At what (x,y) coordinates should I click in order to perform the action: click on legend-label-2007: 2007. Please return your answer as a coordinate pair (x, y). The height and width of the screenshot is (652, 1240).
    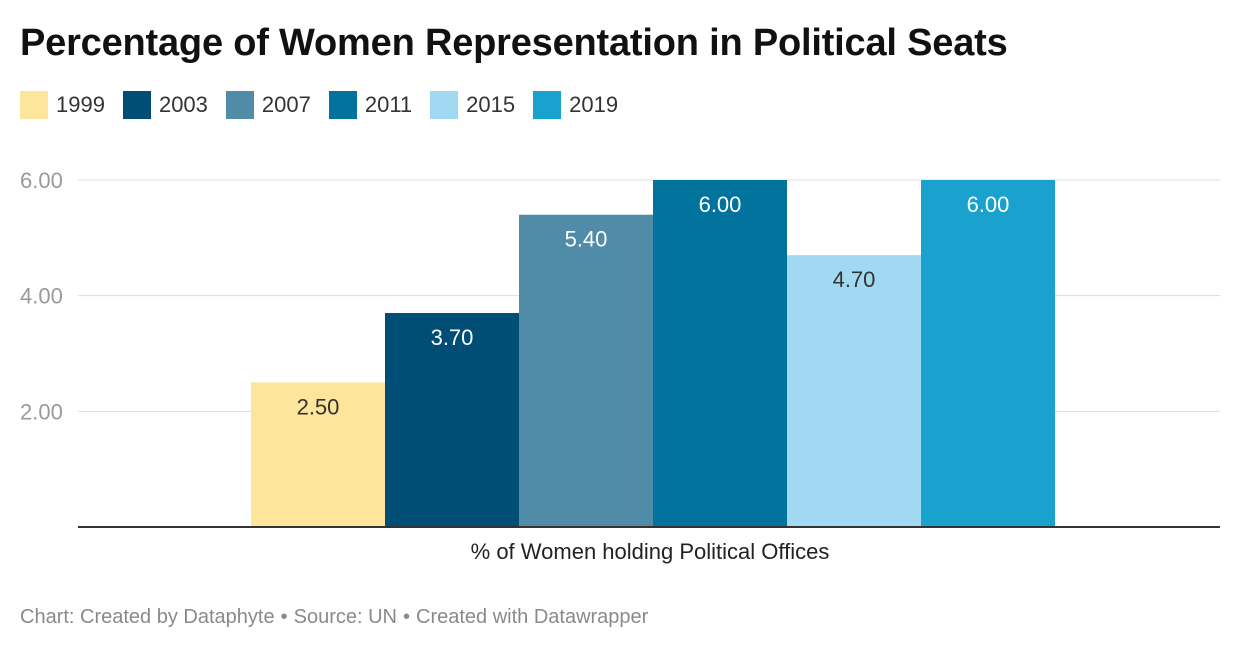
    Looking at the image, I should click on (286, 104).